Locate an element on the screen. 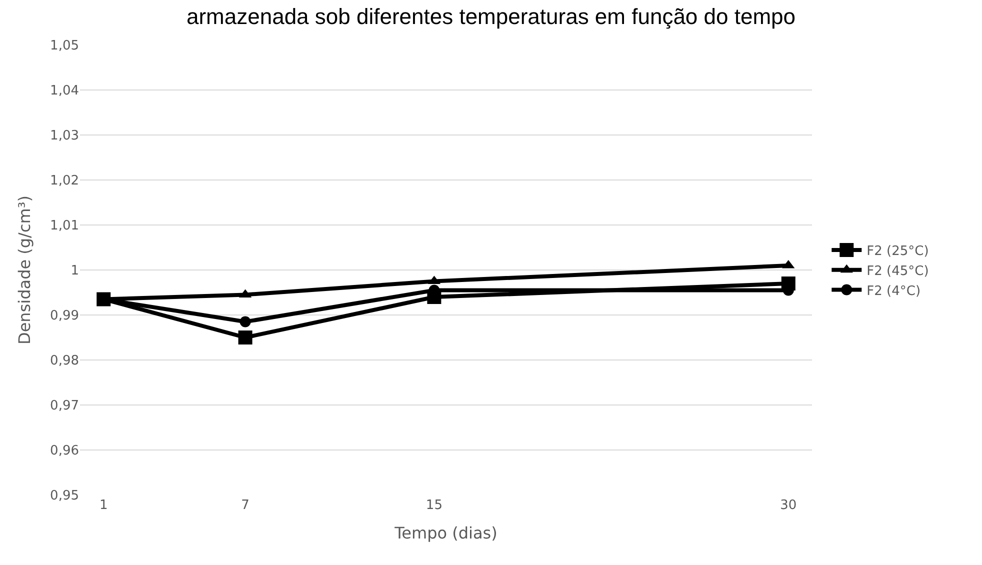 The height and width of the screenshot is (565, 982). y-tick-label: 0,96 is located at coordinates (64, 451).